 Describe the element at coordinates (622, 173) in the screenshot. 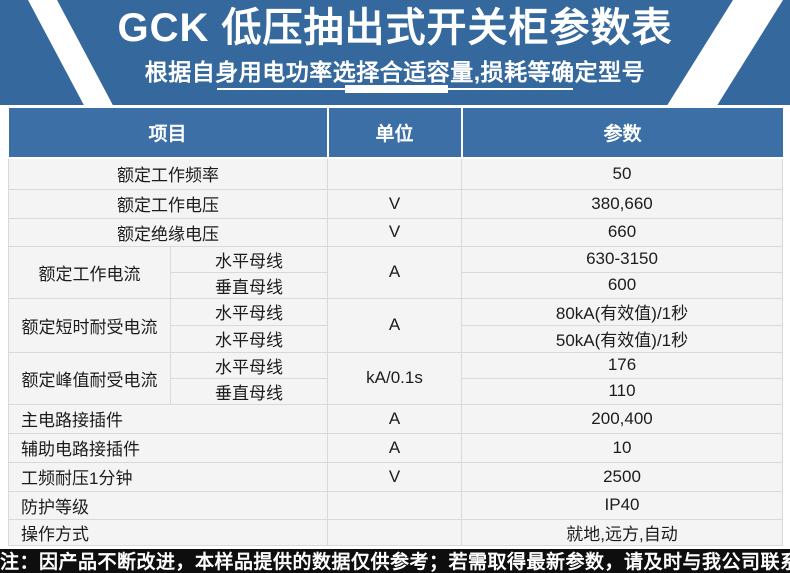

I see `value-cell: 50` at that location.